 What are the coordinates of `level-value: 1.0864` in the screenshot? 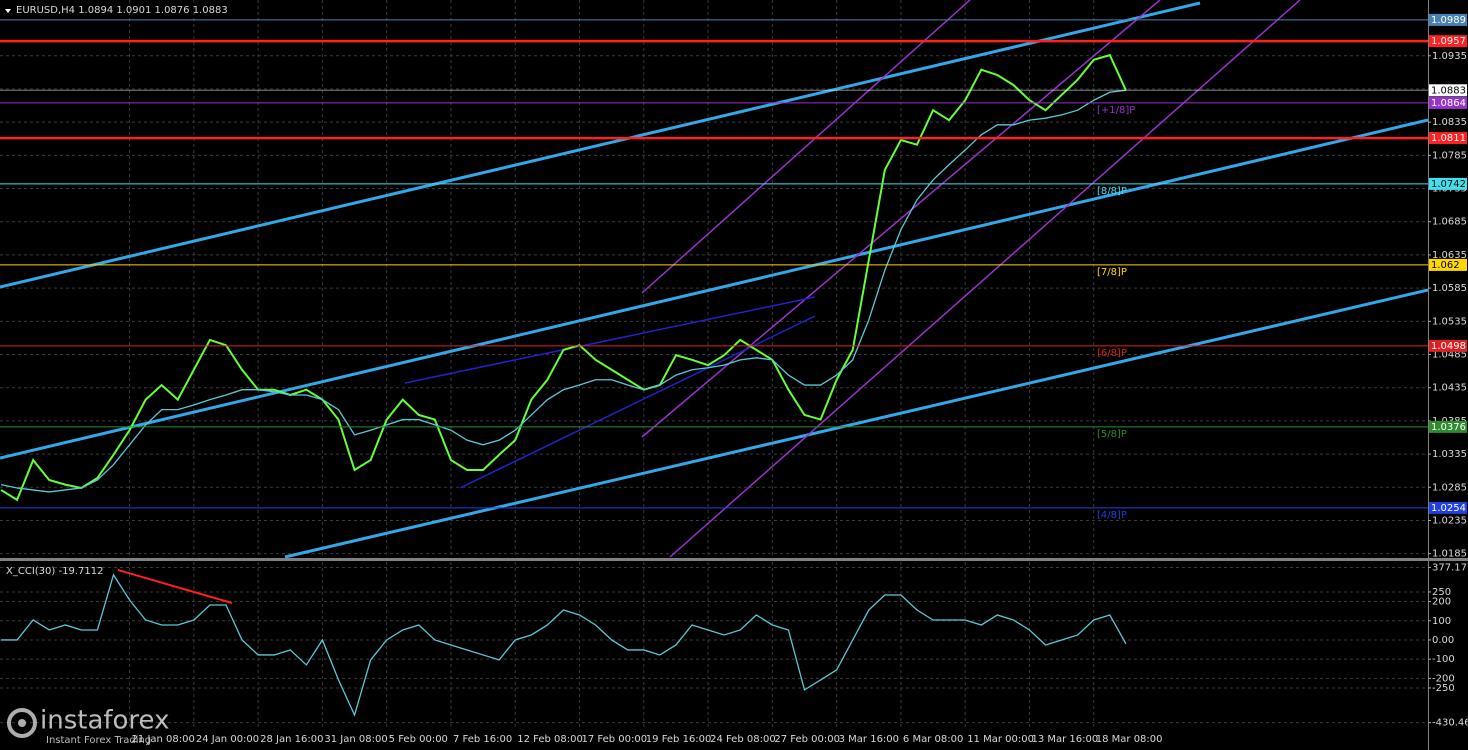 It's located at (1448, 103).